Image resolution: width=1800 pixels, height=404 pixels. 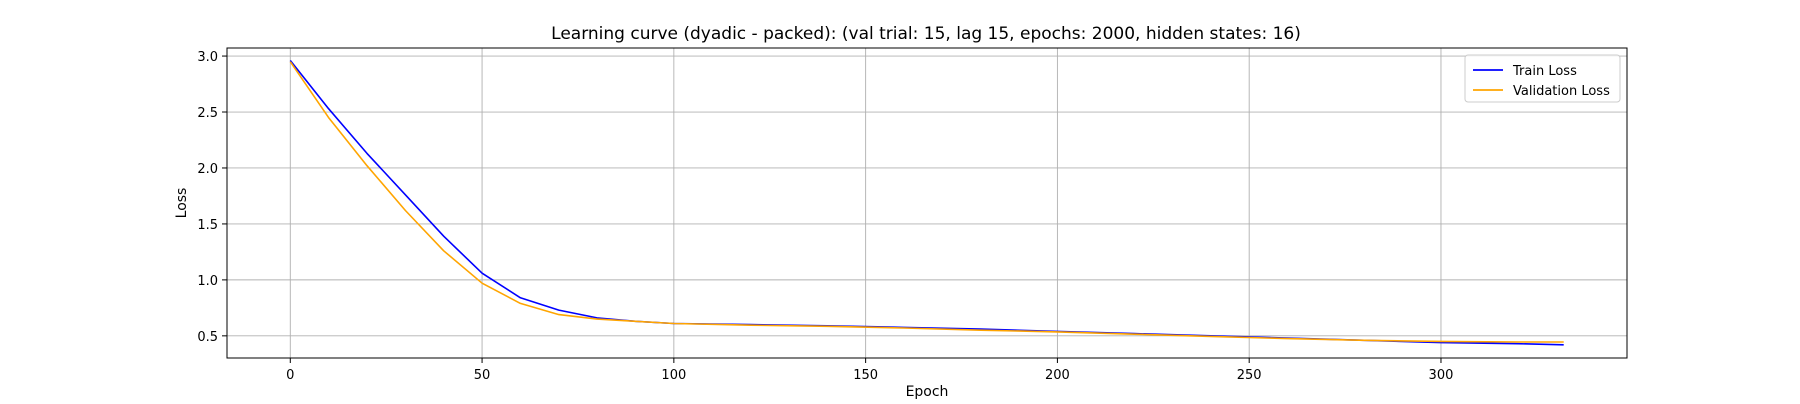 What do you see at coordinates (1441, 375) in the screenshot?
I see `x-tick-label: 300` at bounding box center [1441, 375].